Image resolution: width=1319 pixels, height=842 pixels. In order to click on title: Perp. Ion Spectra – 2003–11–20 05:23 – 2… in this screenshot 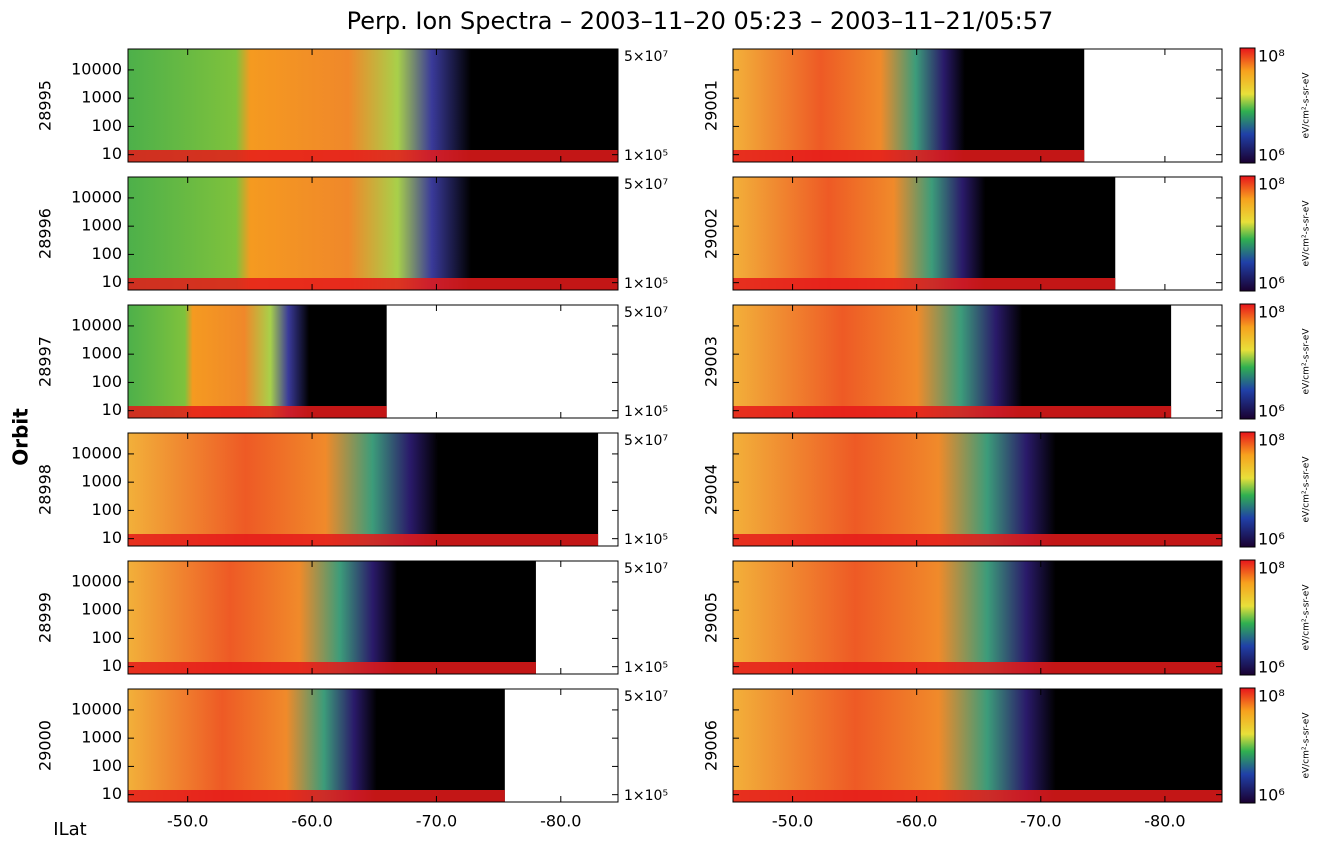, I will do `click(700, 21)`.